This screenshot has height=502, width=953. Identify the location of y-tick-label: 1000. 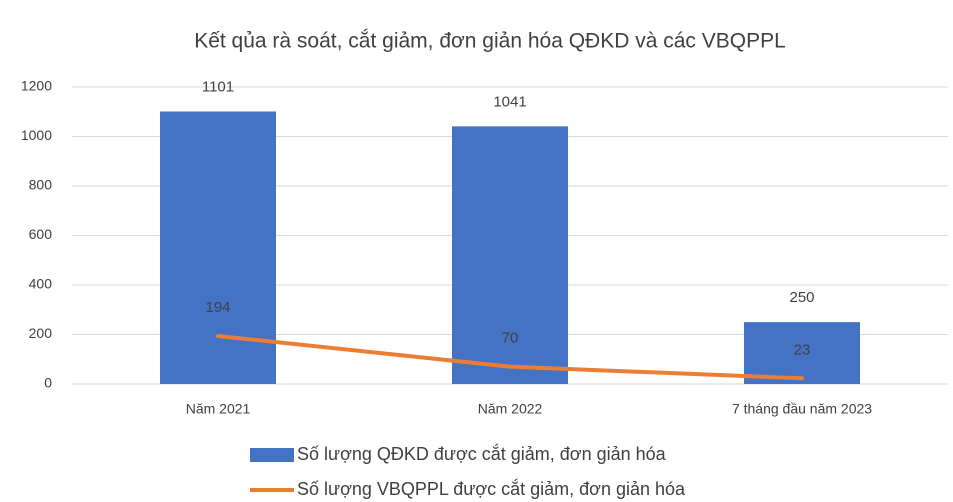
(36, 135).